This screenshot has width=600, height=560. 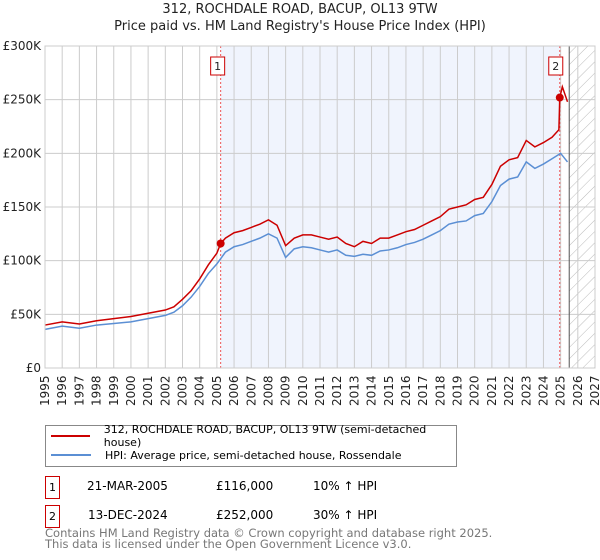 I want to click on x-tick-label: 2017, so click(x=423, y=390).